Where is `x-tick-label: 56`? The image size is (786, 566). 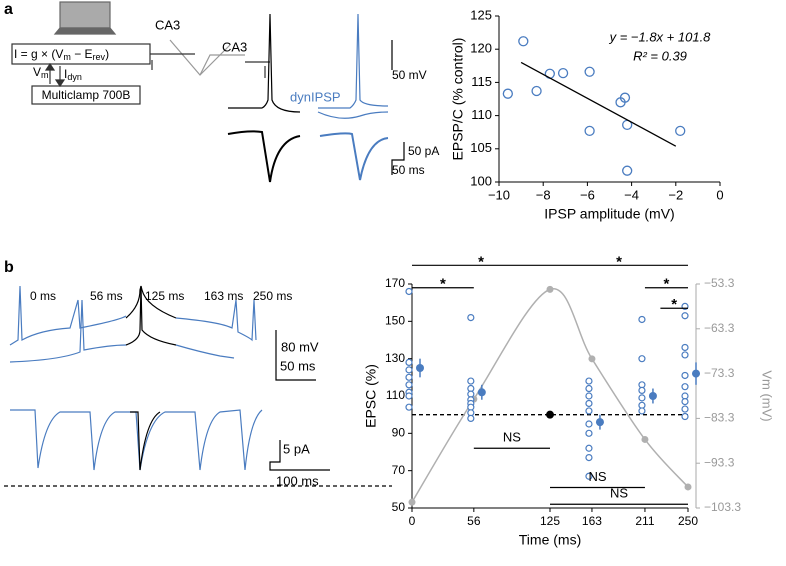 x-tick-label: 56 is located at coordinates (474, 521).